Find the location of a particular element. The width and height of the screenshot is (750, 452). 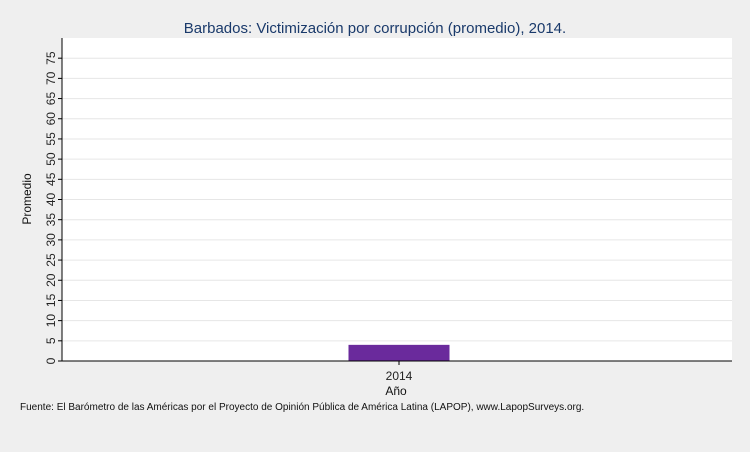

y-tick-label: 40 is located at coordinates (51, 200).